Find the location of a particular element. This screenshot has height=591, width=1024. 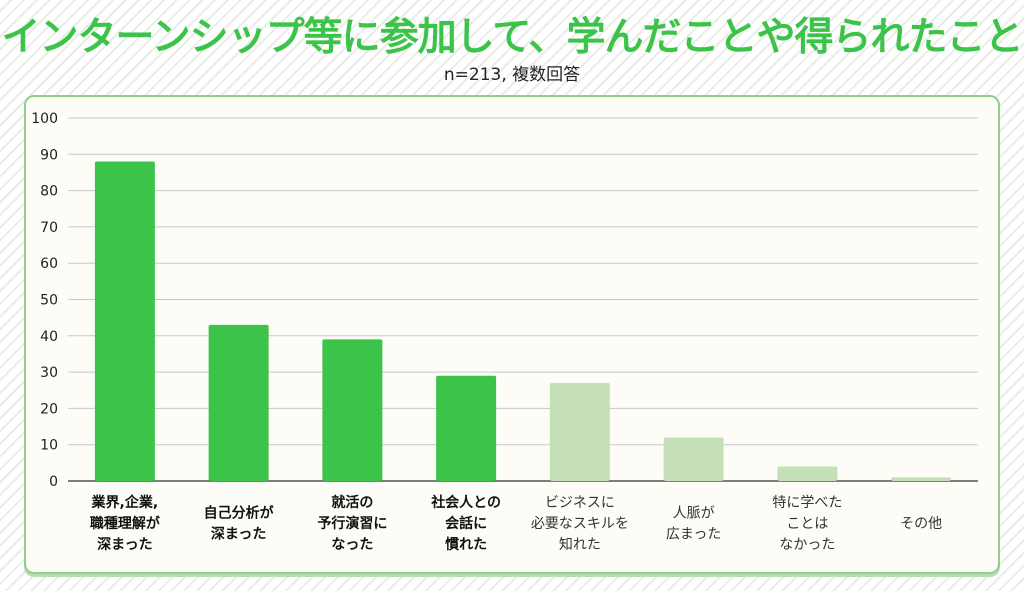

x-label-line: 職種理解が is located at coordinates (125, 523).